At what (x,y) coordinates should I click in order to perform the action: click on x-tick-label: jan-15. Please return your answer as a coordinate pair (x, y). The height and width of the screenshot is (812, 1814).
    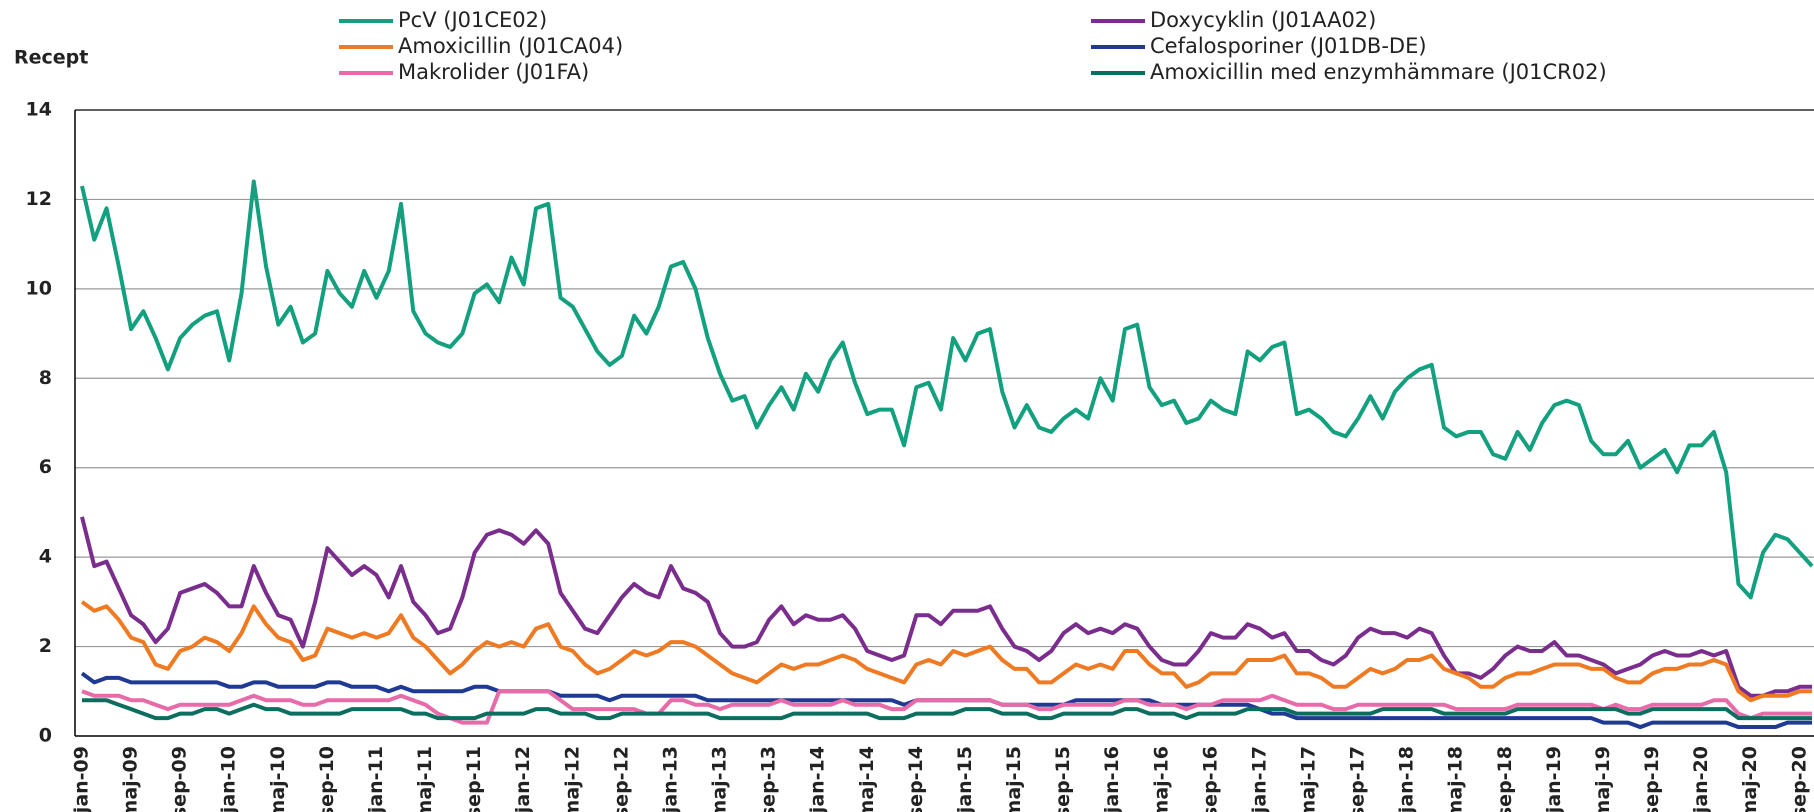
    Looking at the image, I should click on (965, 779).